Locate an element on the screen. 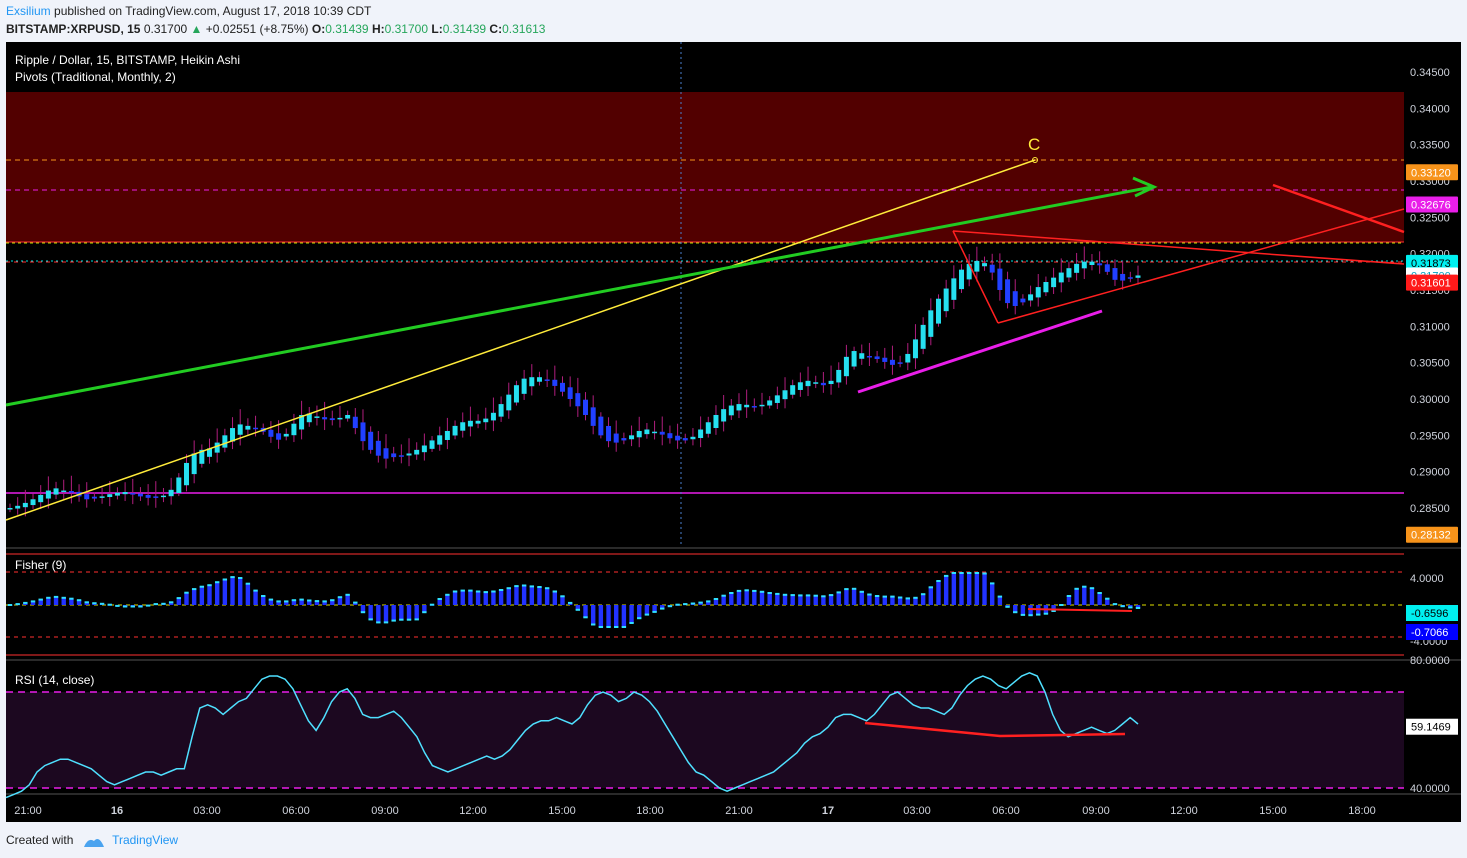 This screenshot has width=1467, height=858. red-down-line is located at coordinates (1338, 208).